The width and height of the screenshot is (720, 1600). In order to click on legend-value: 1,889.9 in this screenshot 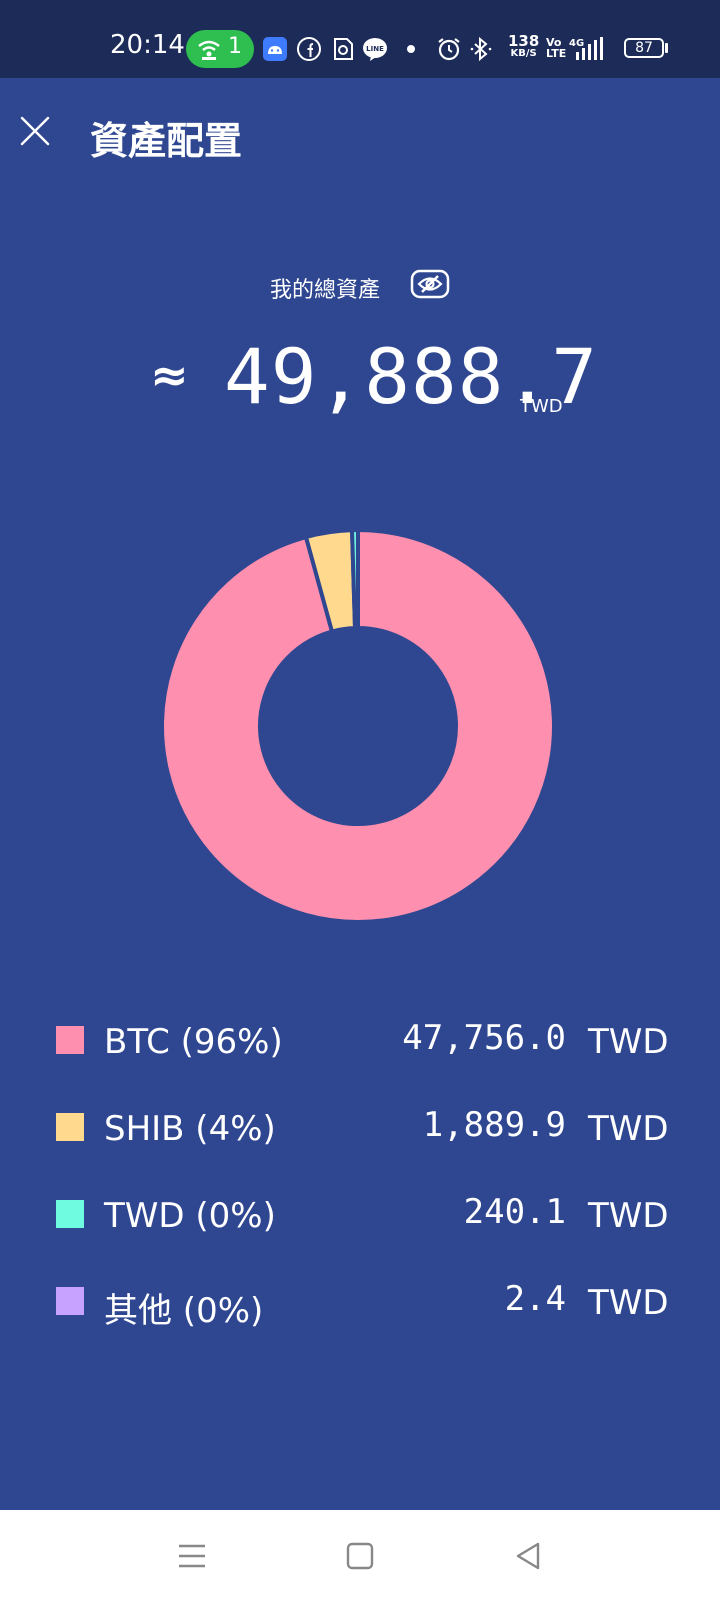, I will do `click(494, 1125)`.